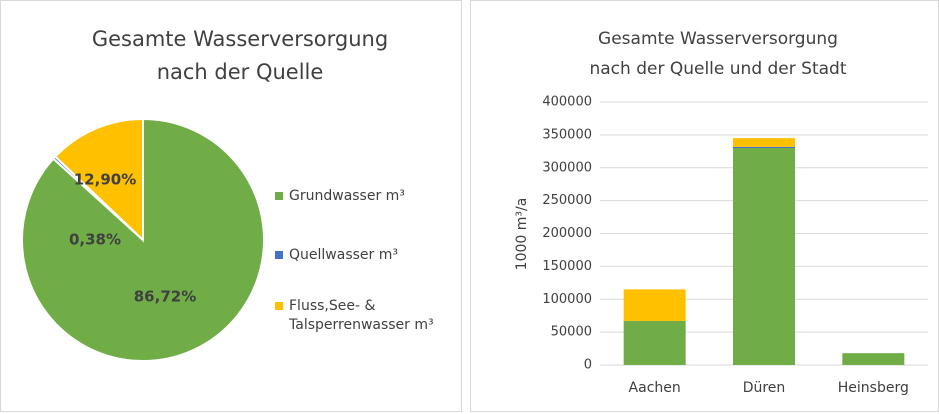 This screenshot has width=939, height=414. What do you see at coordinates (105, 180) in the screenshot?
I see `data-label: 12,90%` at bounding box center [105, 180].